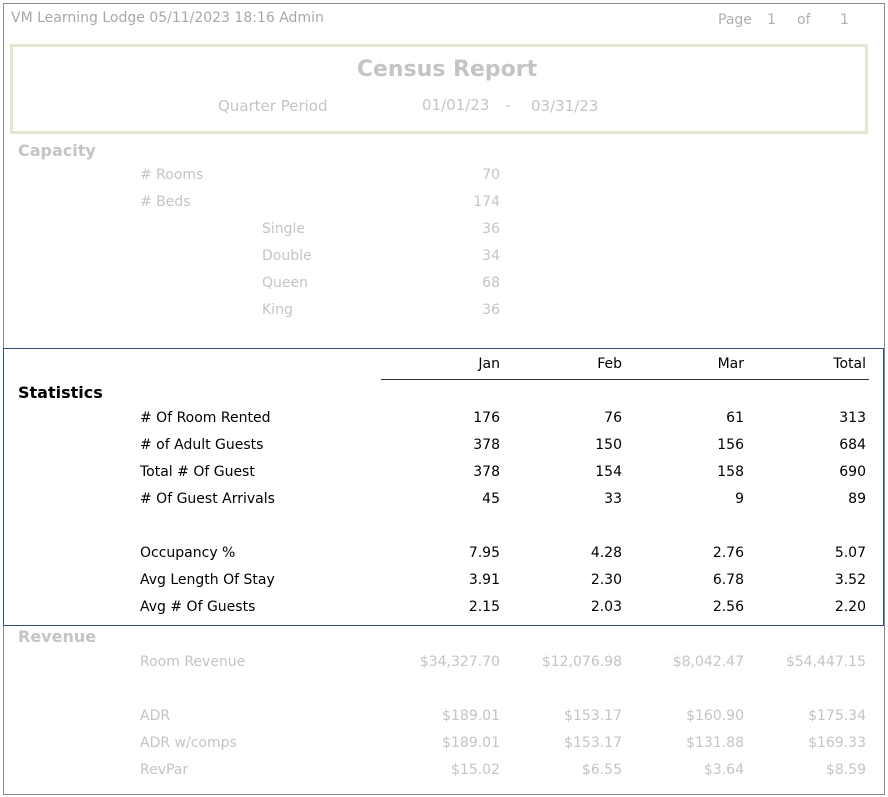 This screenshot has height=797, width=888. I want to click on cell-value: $12,076.98, so click(581, 662).